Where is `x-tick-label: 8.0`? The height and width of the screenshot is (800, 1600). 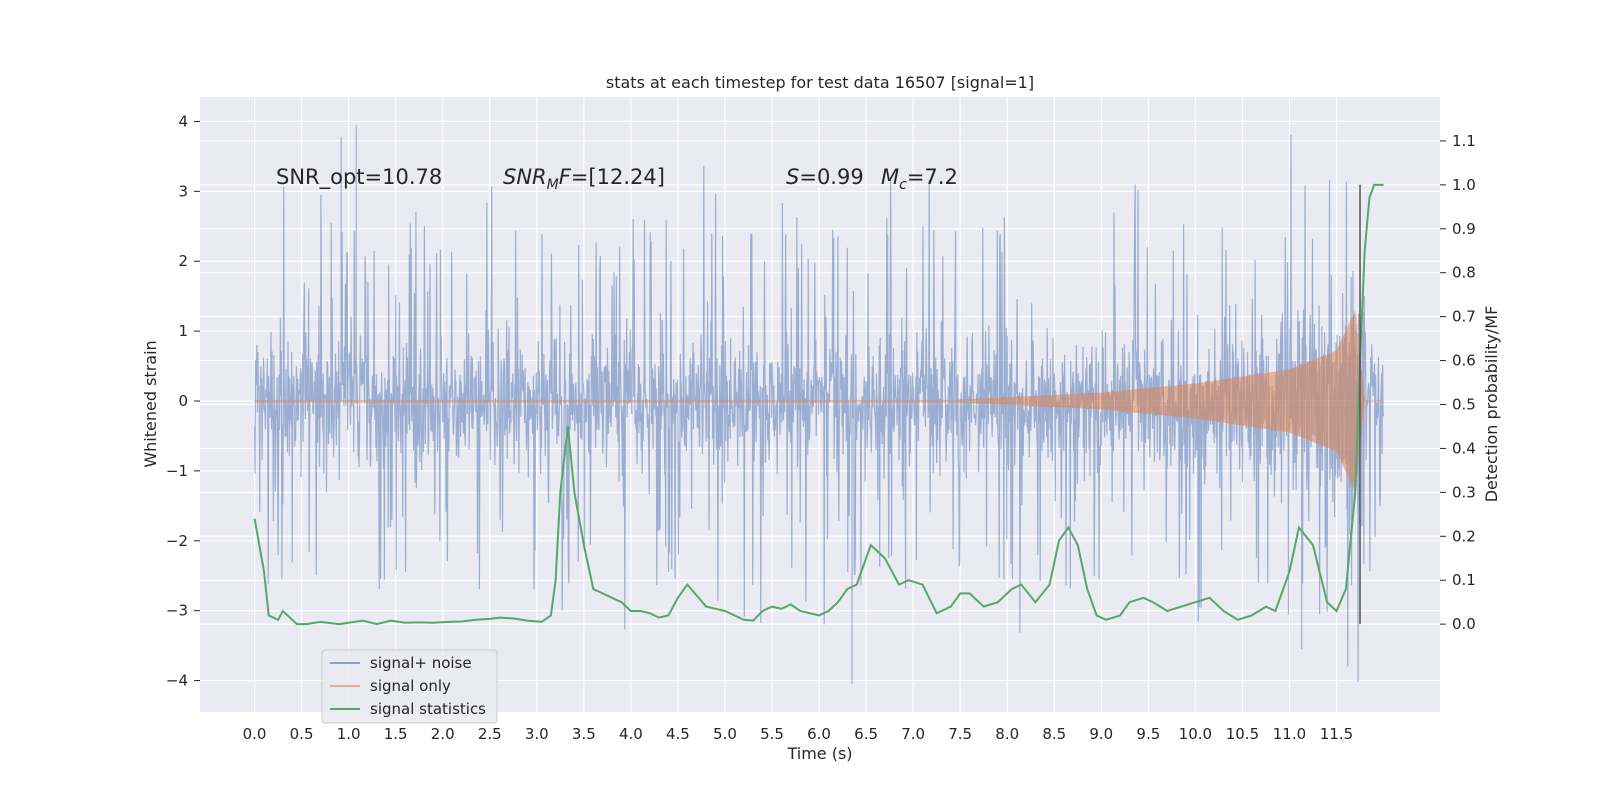
x-tick-label: 8.0 is located at coordinates (1007, 734).